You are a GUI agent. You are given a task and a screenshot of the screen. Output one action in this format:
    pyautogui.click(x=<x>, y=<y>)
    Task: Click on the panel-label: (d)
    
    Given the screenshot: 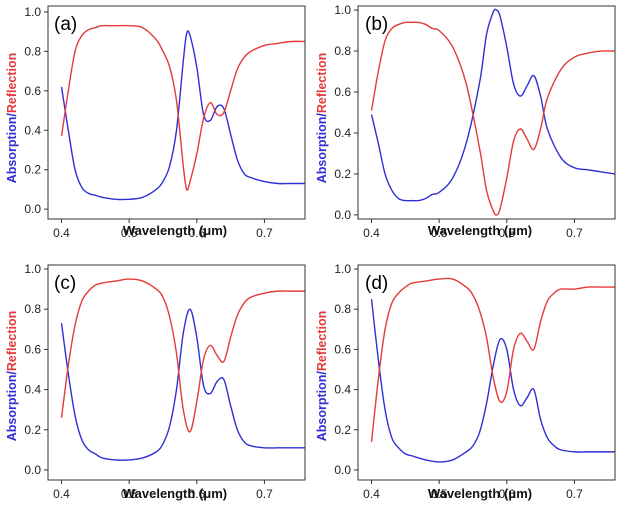 What is the action you would take?
    pyautogui.click(x=376, y=283)
    